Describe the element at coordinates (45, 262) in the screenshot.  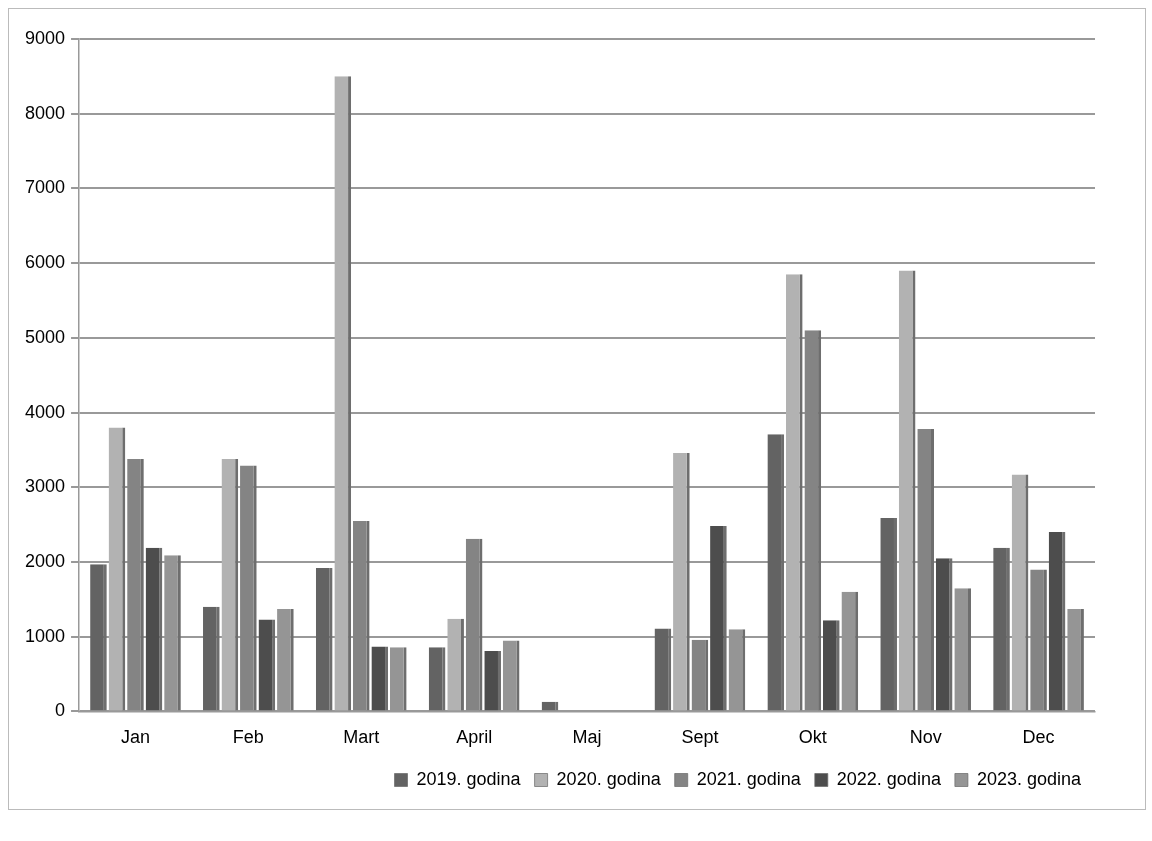
I see `y-tick-label: 6000` at that location.